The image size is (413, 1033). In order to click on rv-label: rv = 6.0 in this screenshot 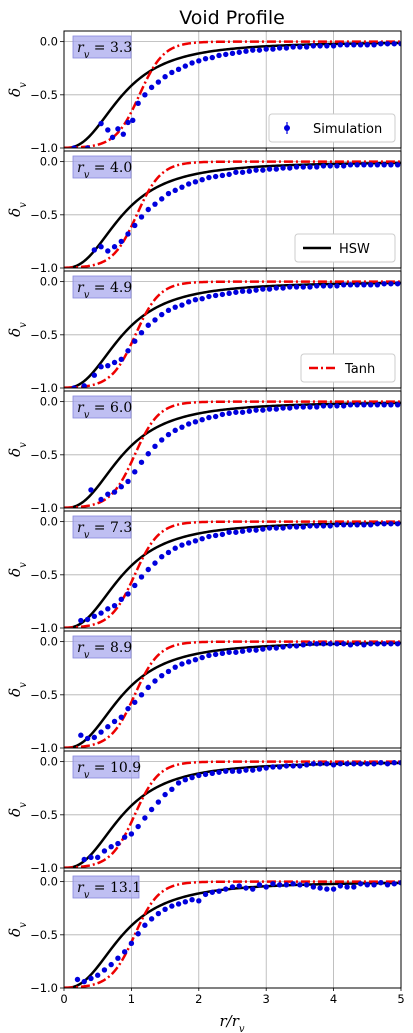, I will do `click(104, 410)`.